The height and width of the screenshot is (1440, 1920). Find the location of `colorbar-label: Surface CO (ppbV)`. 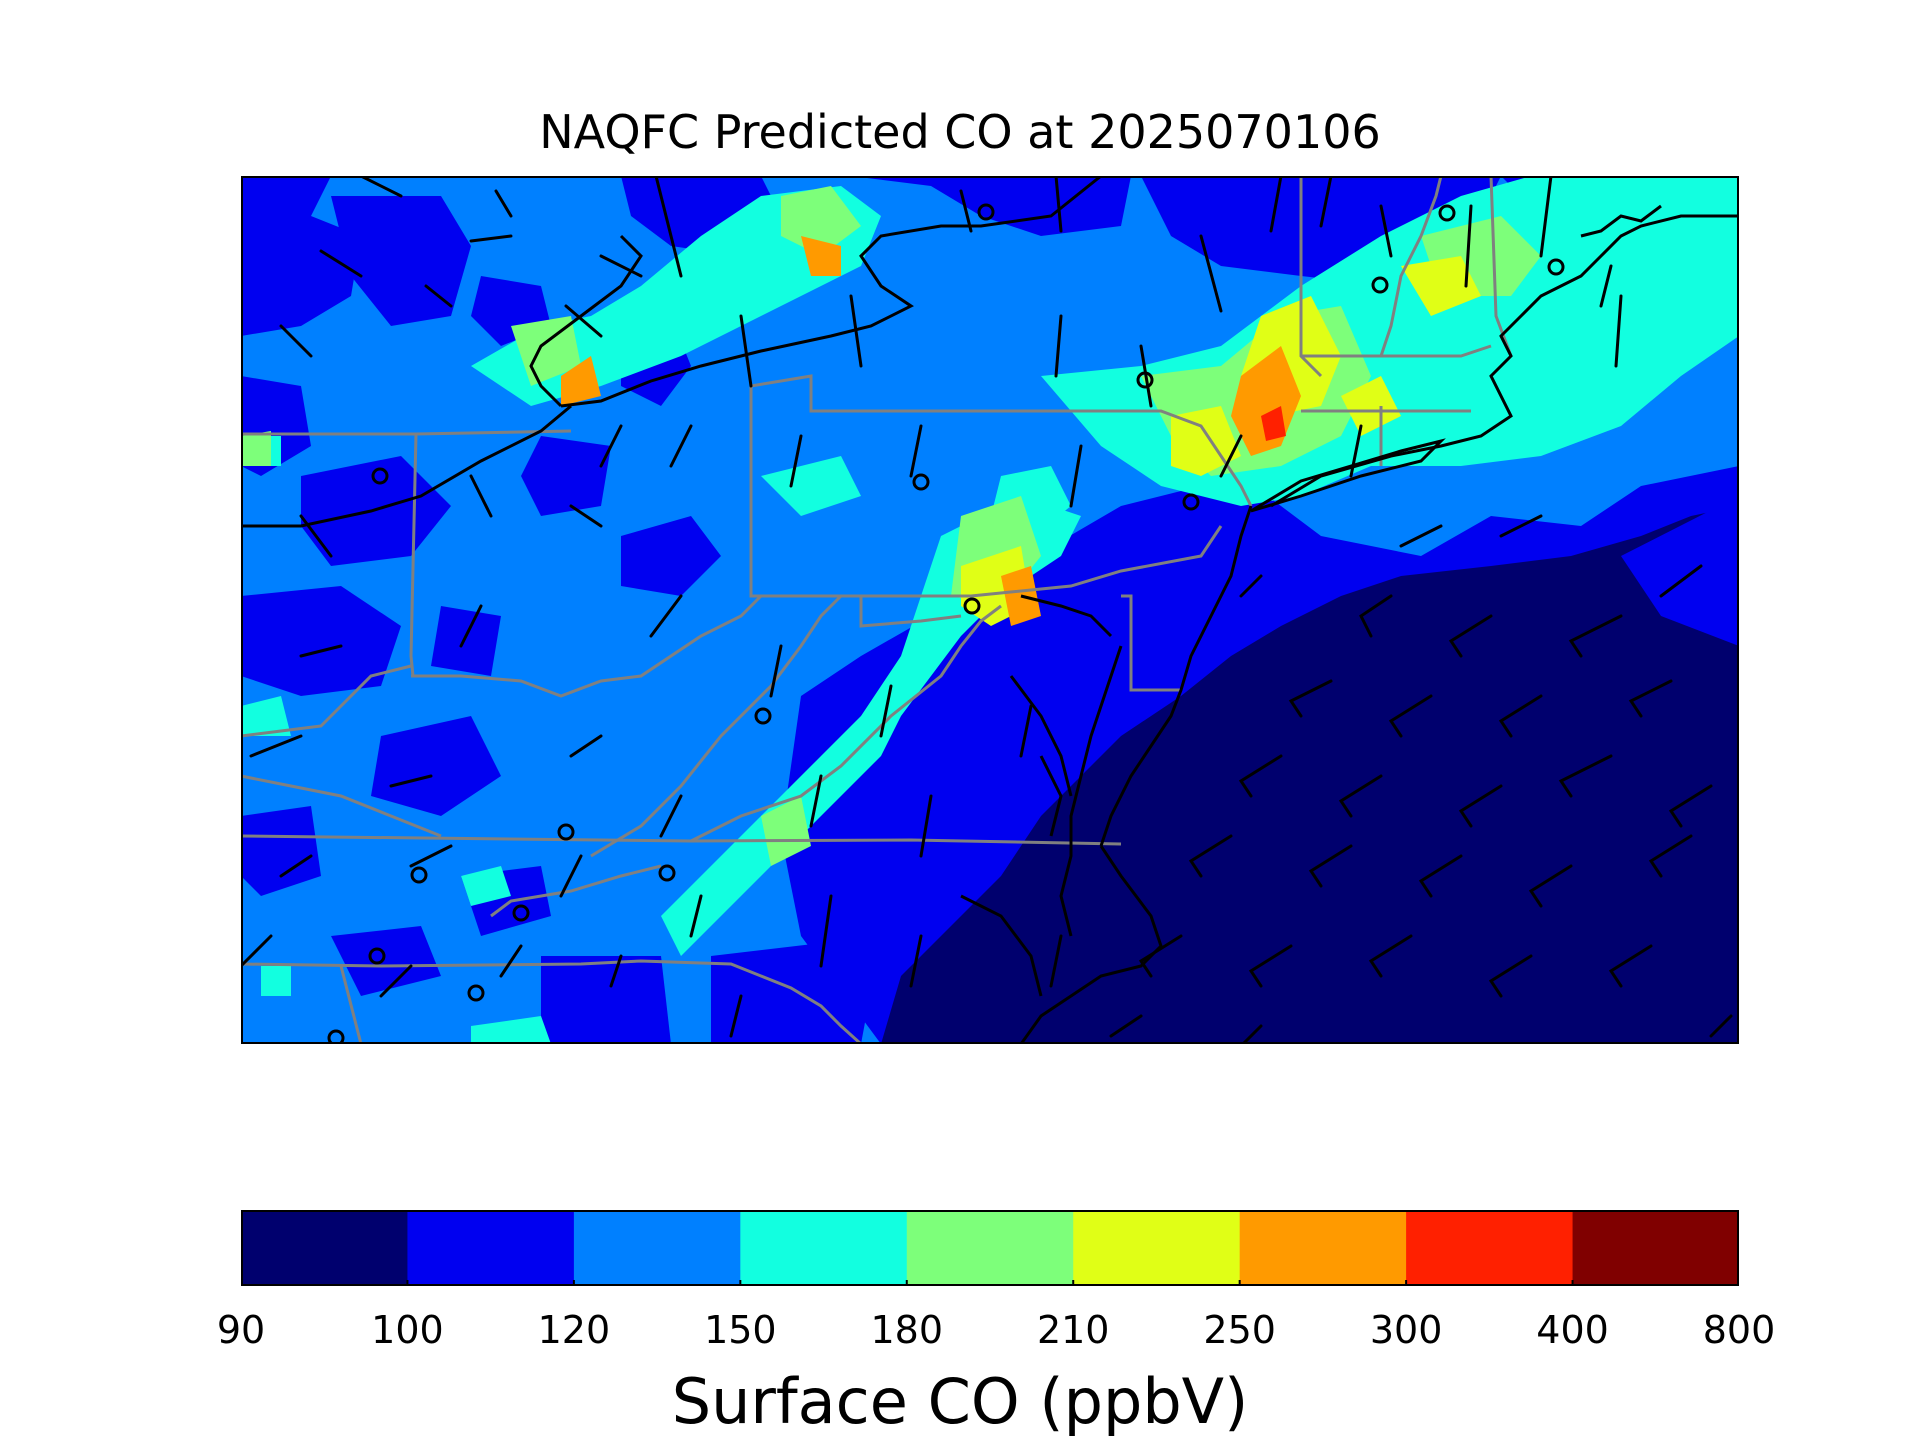

colorbar-label: Surface CO (ppbV) is located at coordinates (960, 1401).